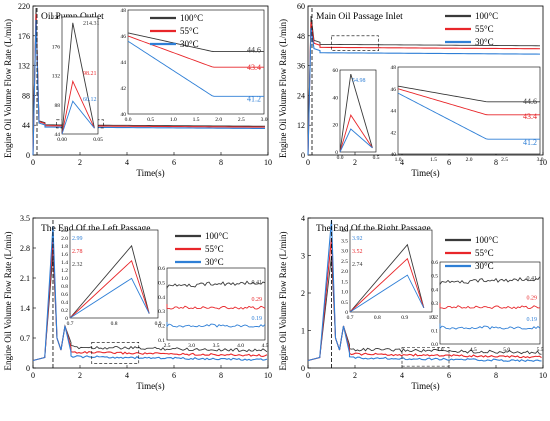 Image resolution: width=550 pixels, height=421 pixels. I want to click on inset-x-tick: 3.0, so click(264, 120).